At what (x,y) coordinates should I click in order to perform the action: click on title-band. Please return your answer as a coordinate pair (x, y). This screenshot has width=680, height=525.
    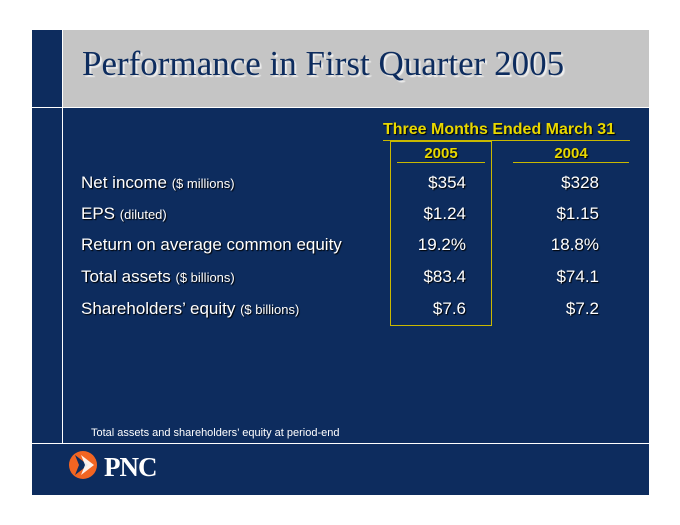
    Looking at the image, I should click on (340, 69).